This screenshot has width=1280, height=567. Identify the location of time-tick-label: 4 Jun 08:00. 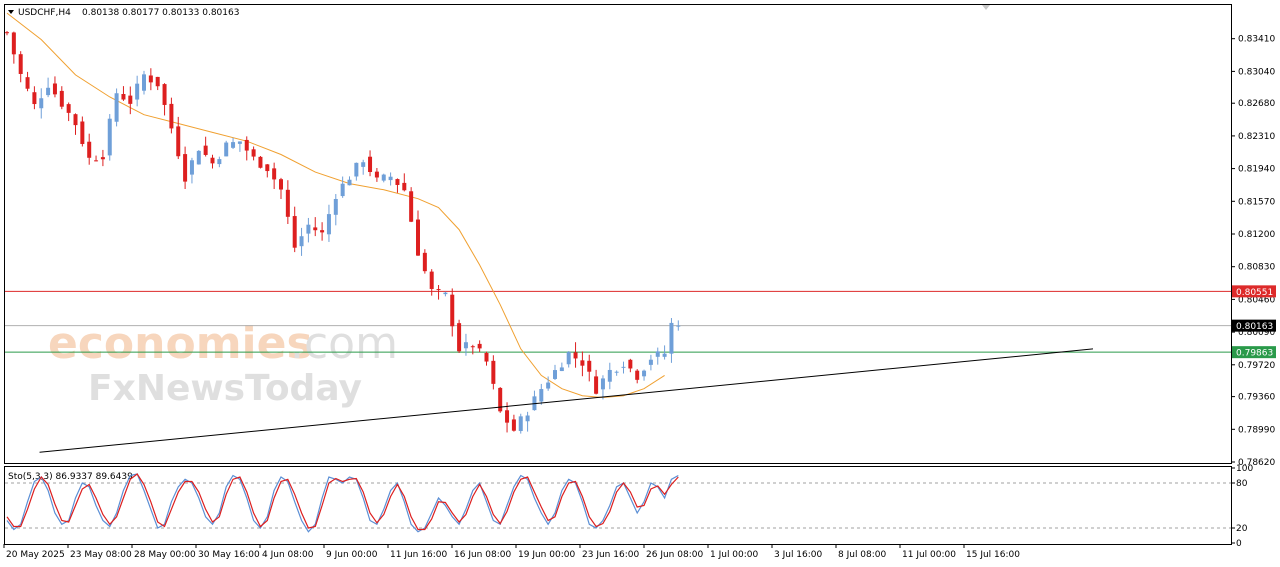
(288, 555).